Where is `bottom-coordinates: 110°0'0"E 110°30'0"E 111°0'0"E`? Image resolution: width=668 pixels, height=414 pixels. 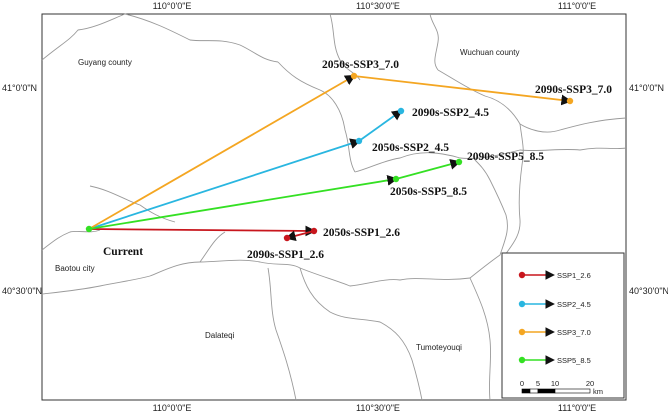 bottom-coordinates: 110°0'0"E 110°30'0"E 111°0'0"E is located at coordinates (375, 408).